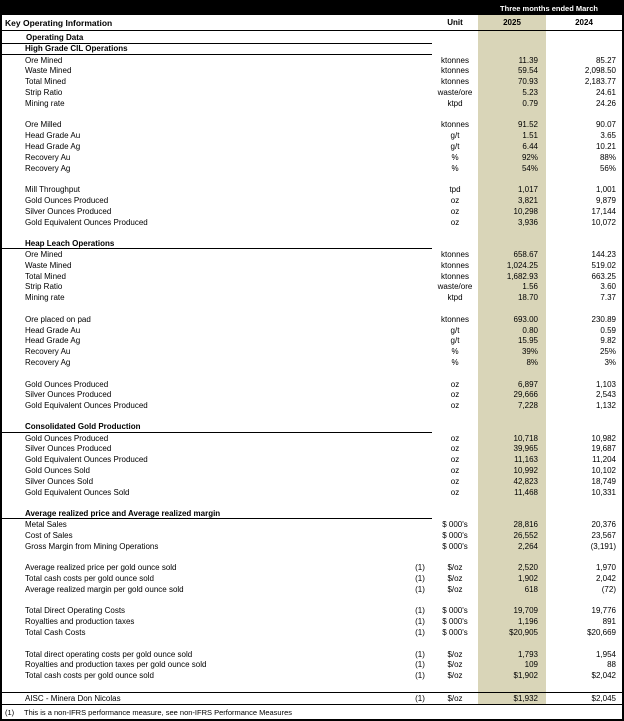 This screenshot has height=721, width=624. I want to click on unit-column-header: Unit, so click(455, 23).